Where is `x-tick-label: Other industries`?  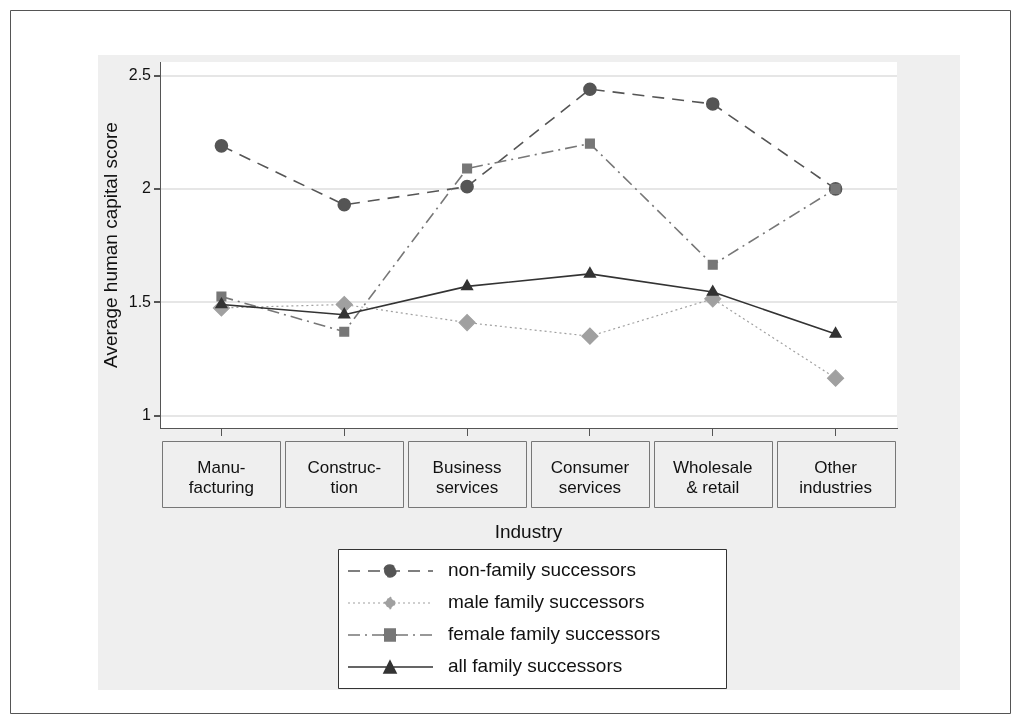 x-tick-label: Other industries is located at coordinates (835, 477).